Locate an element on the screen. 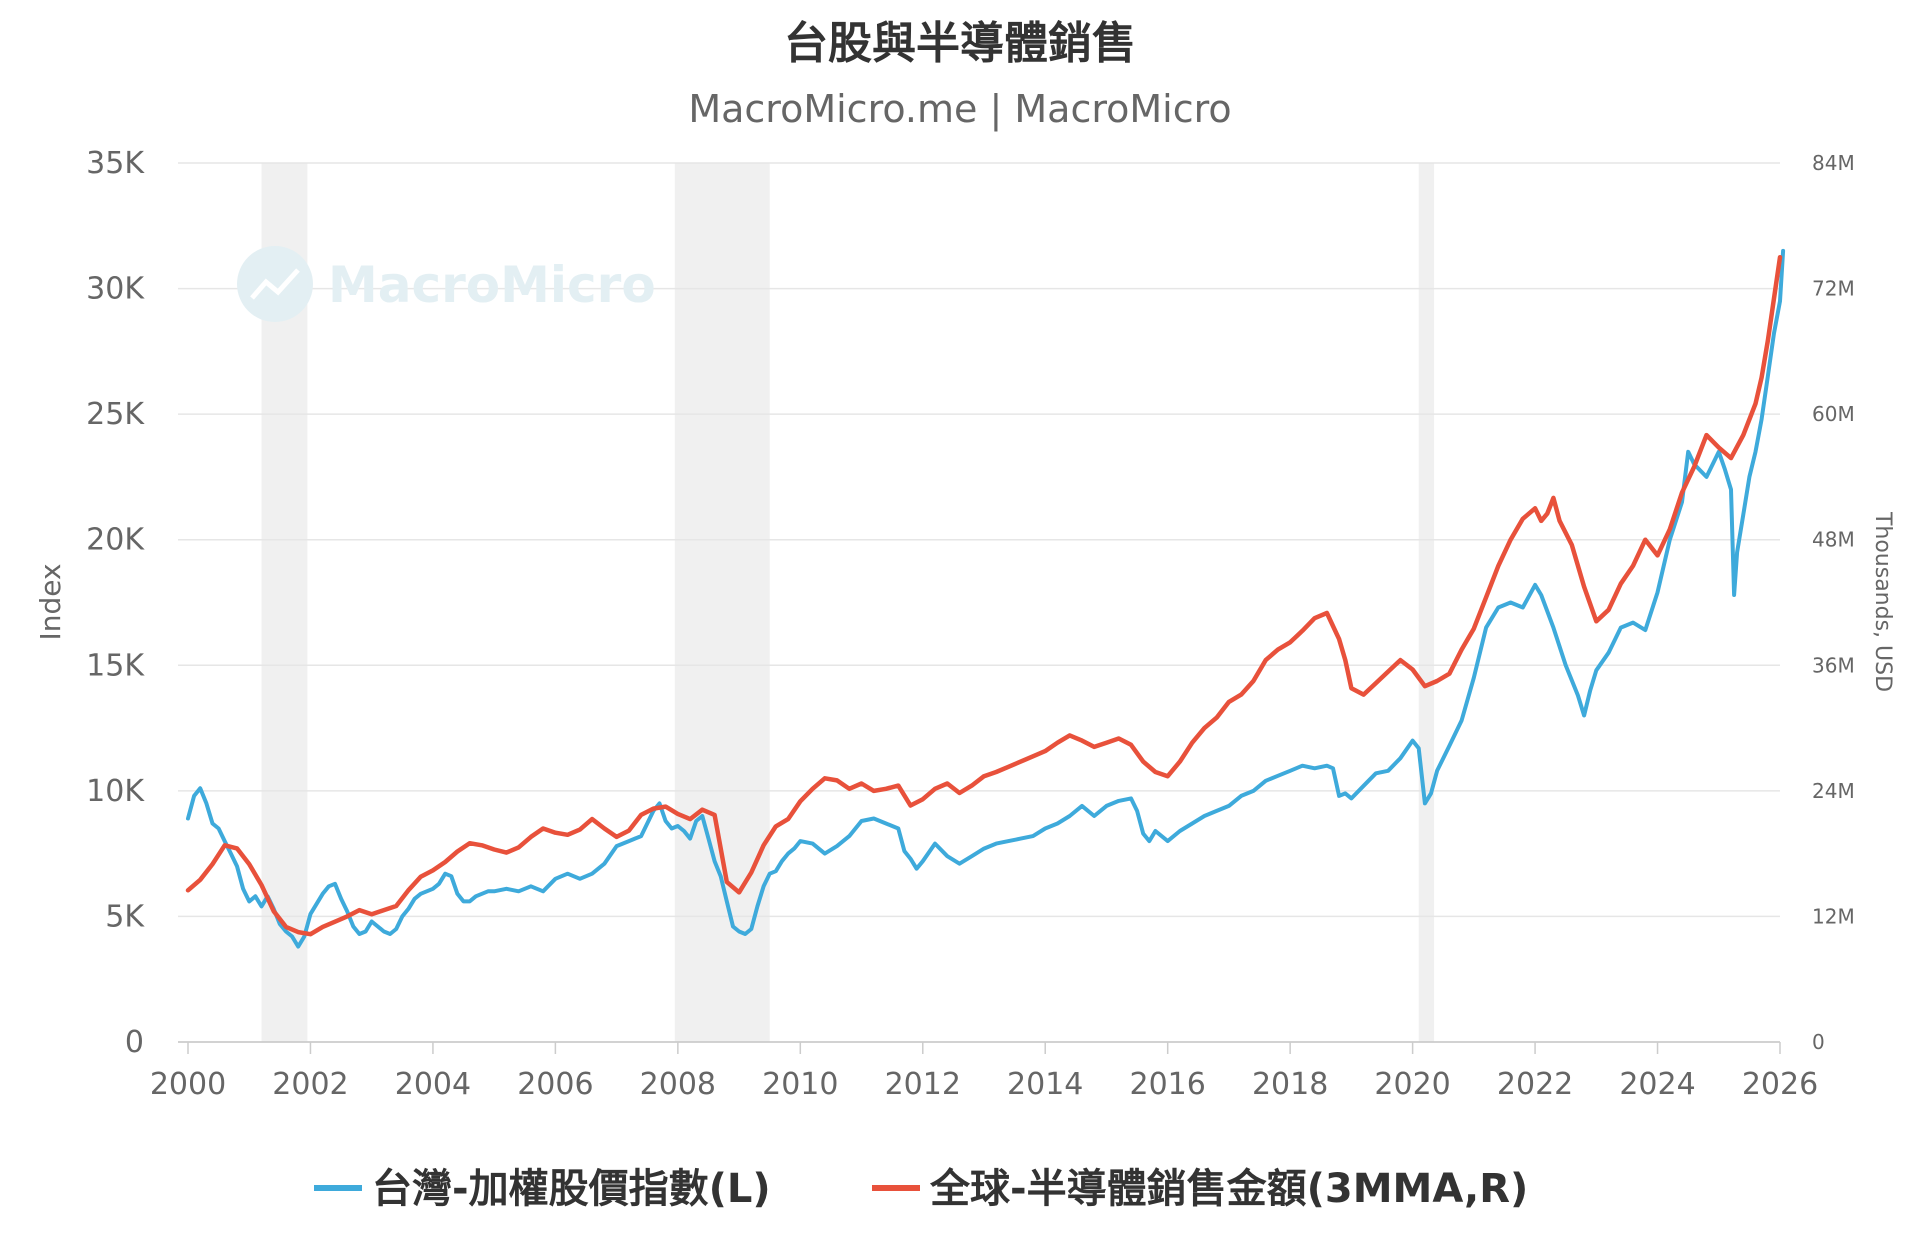 The width and height of the screenshot is (1920, 1250). legend-item-taiex: 台灣-加權股價指數(L) is located at coordinates (542, 1189).